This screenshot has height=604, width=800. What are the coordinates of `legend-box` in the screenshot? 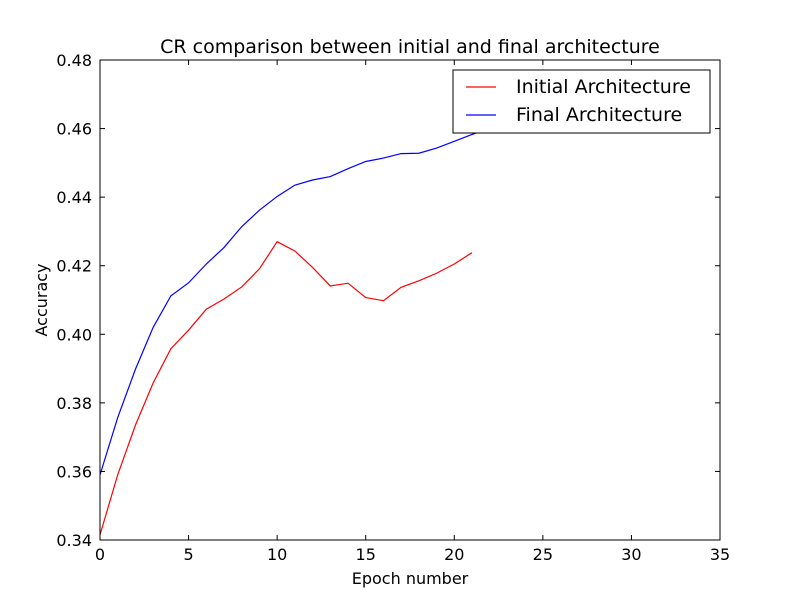 It's located at (581, 101).